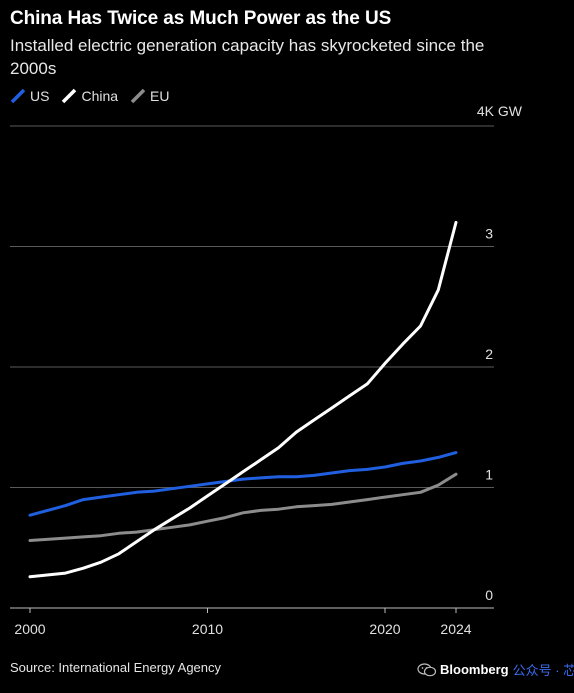  What do you see at coordinates (243, 484) in the screenshot?
I see `series-line-us` at bounding box center [243, 484].